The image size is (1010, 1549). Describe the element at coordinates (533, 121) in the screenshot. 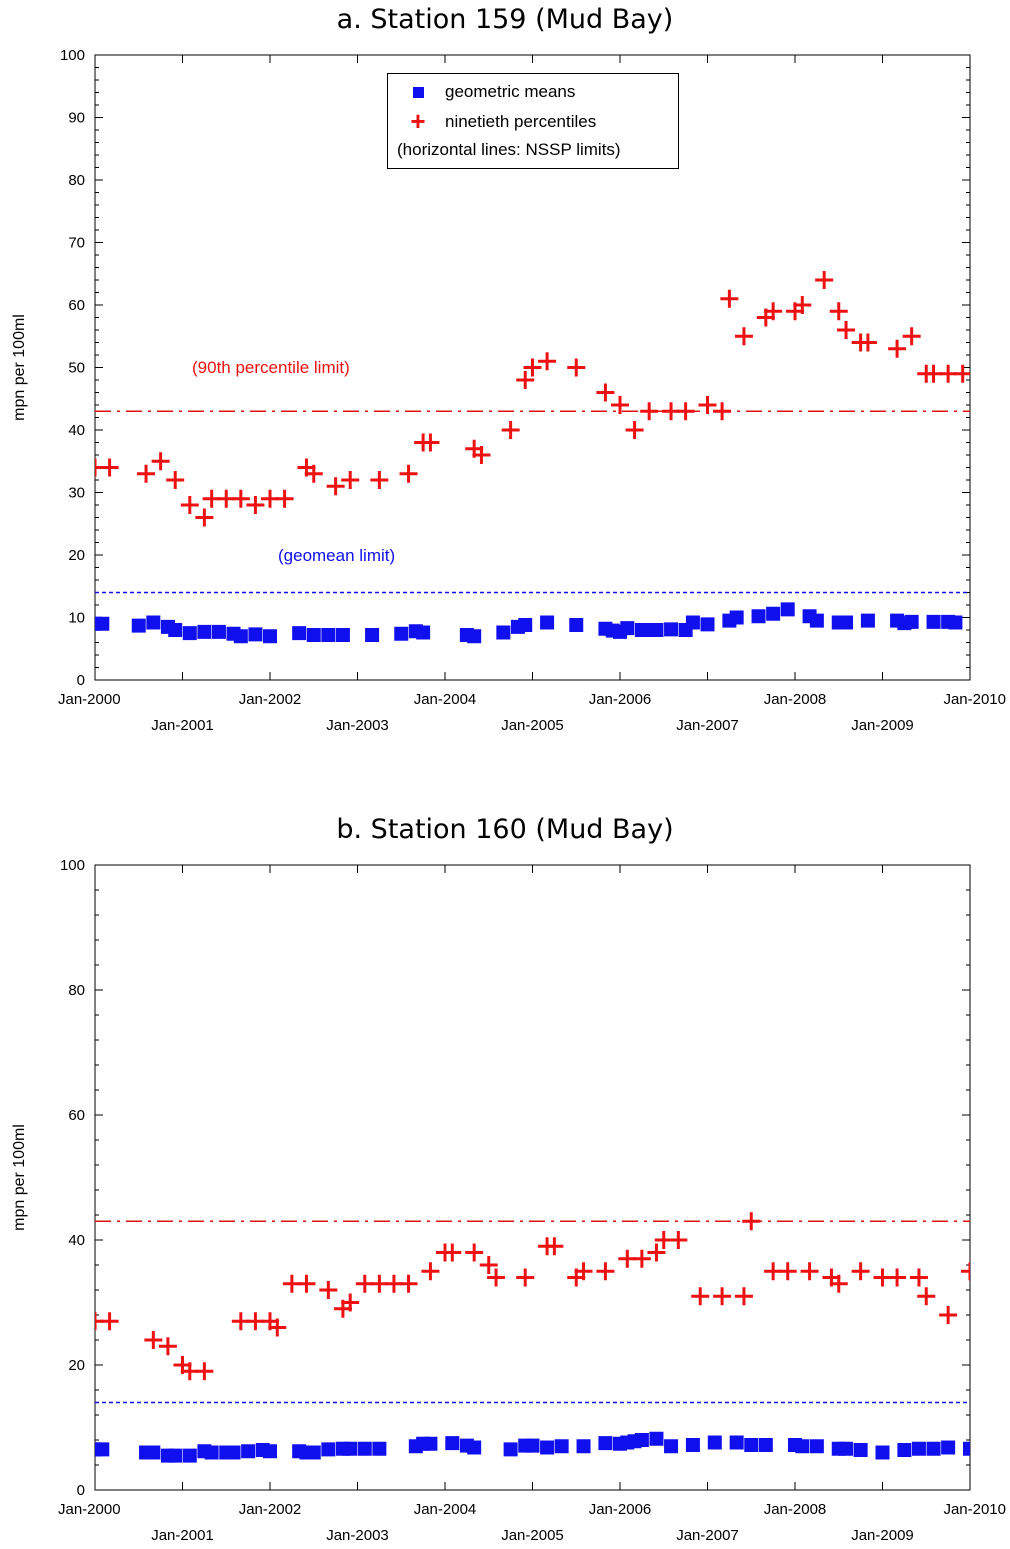

I see `legend-item-ninetieth-percentiles: + ninetieth percentiles` at that location.